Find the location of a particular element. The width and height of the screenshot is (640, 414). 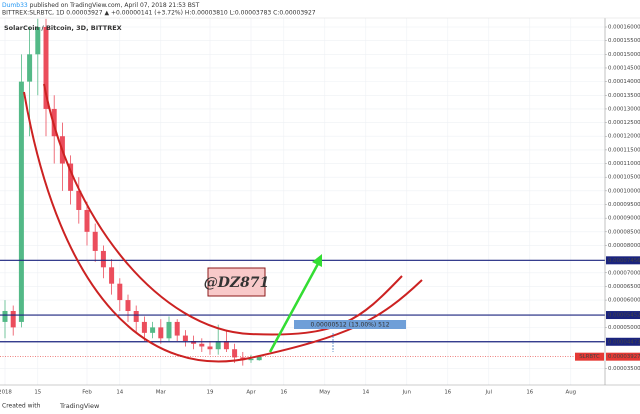

y-tick-label: 0.00008000 is located at coordinates (624, 246).